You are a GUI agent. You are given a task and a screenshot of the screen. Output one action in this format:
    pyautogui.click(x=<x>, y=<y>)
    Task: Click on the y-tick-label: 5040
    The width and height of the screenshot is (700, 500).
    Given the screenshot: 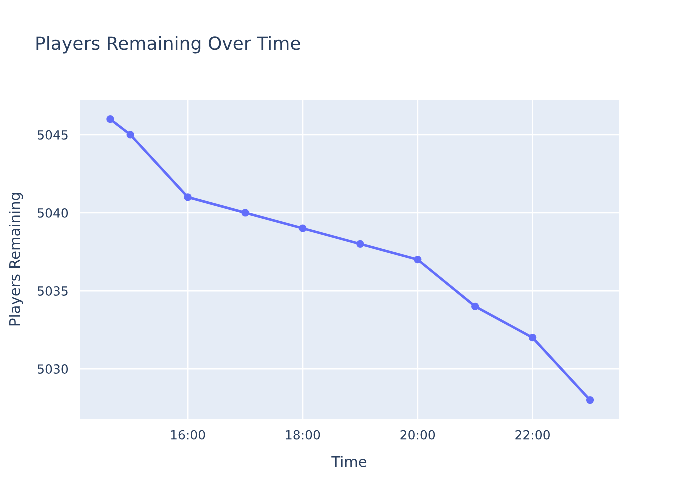 What is the action you would take?
    pyautogui.click(x=53, y=213)
    